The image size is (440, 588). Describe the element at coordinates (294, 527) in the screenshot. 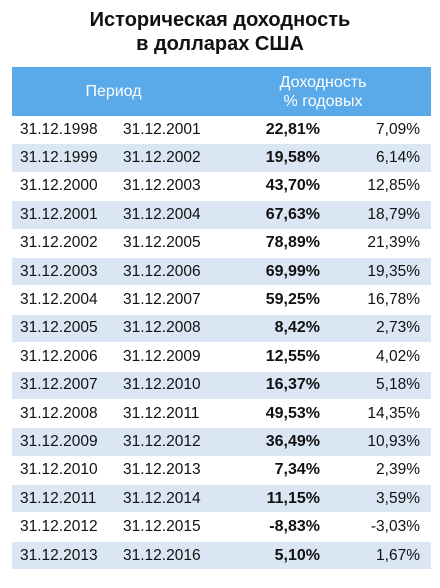

I see `total-yield: -8,83%` at that location.